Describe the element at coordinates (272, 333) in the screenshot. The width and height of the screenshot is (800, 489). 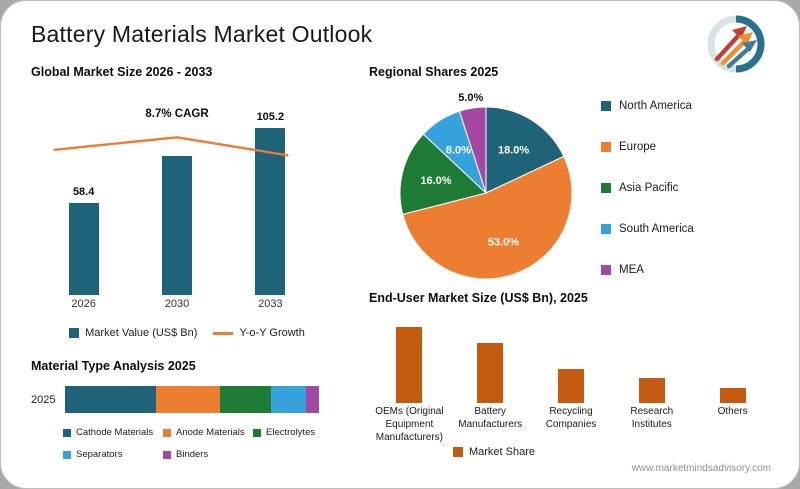
I see `legend-label: Y-o-Y Growth` at that location.